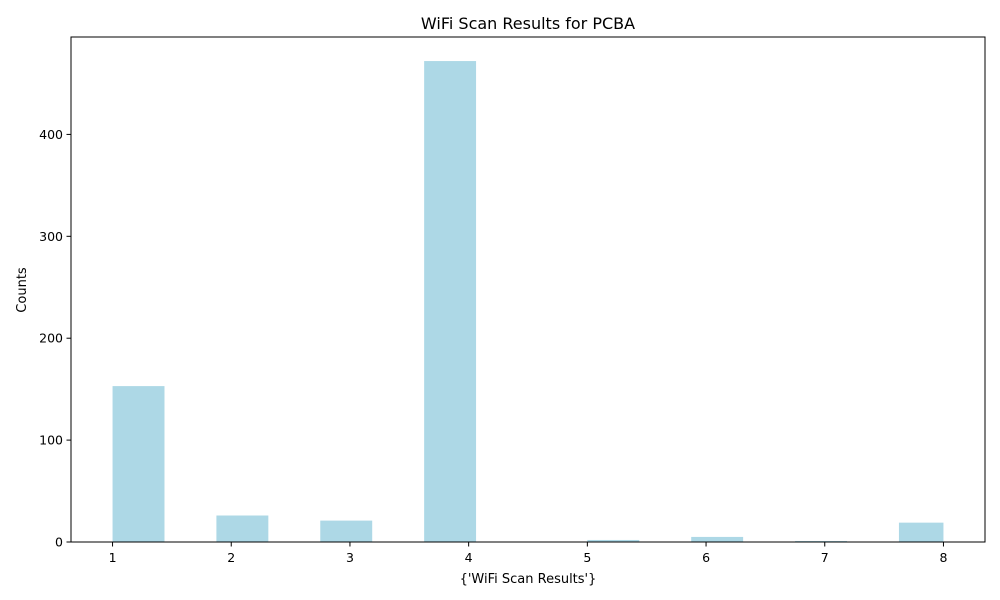  I want to click on y-tick-label: 300, so click(51, 236).